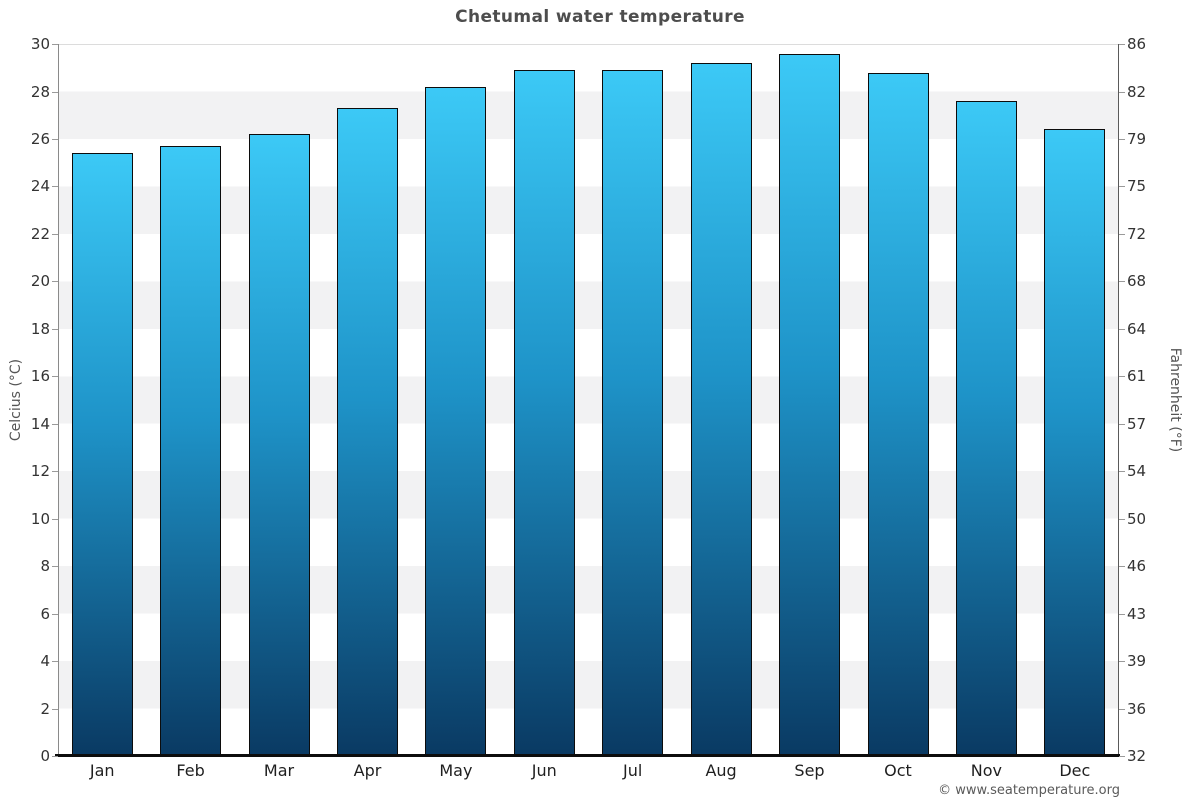 The image size is (1200, 800). I want to click on y-tick-label-celsius: 12, so click(40, 471).